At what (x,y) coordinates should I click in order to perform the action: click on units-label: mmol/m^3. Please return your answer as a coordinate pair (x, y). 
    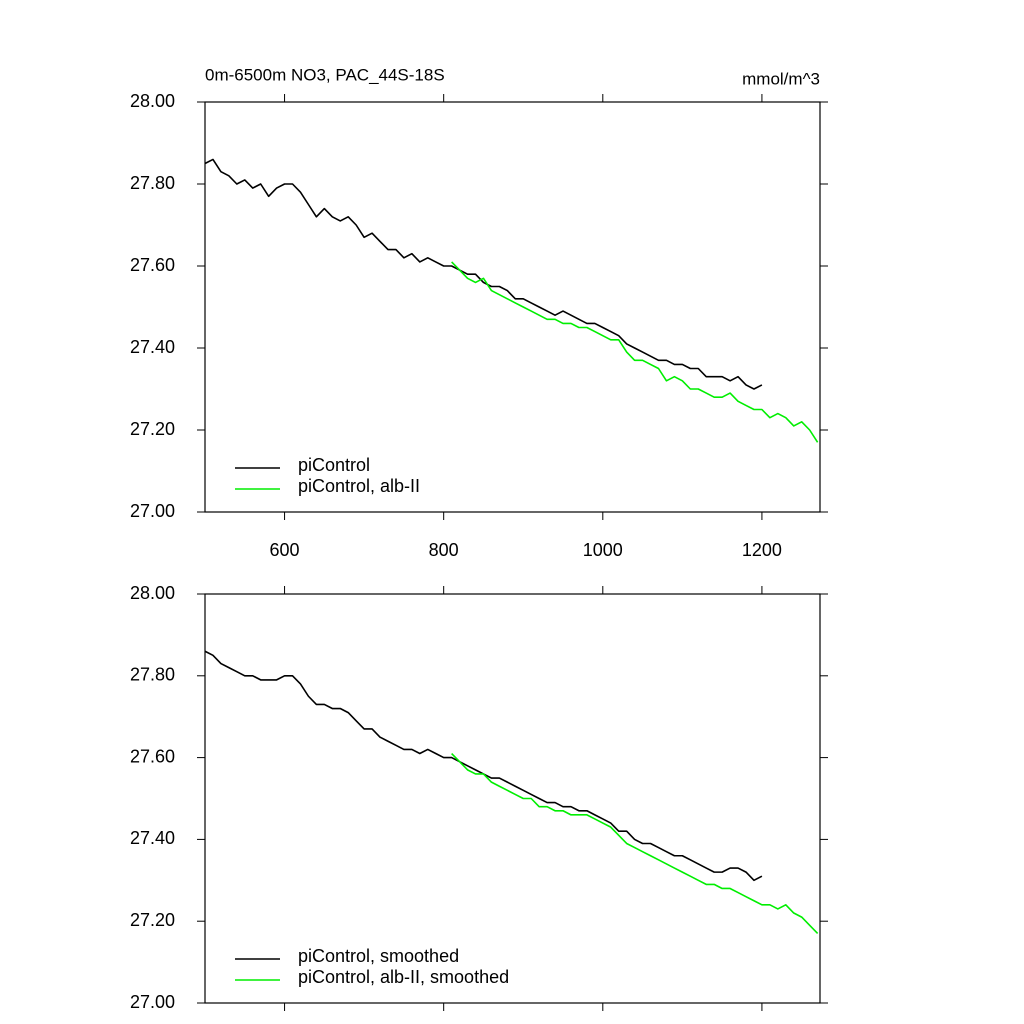
    Looking at the image, I should click on (781, 78).